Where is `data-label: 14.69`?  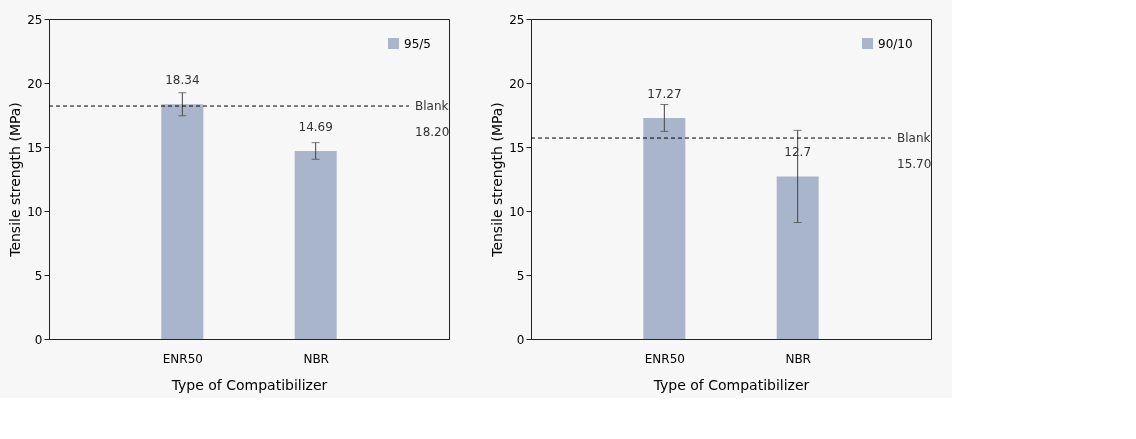 data-label: 14.69 is located at coordinates (315, 126).